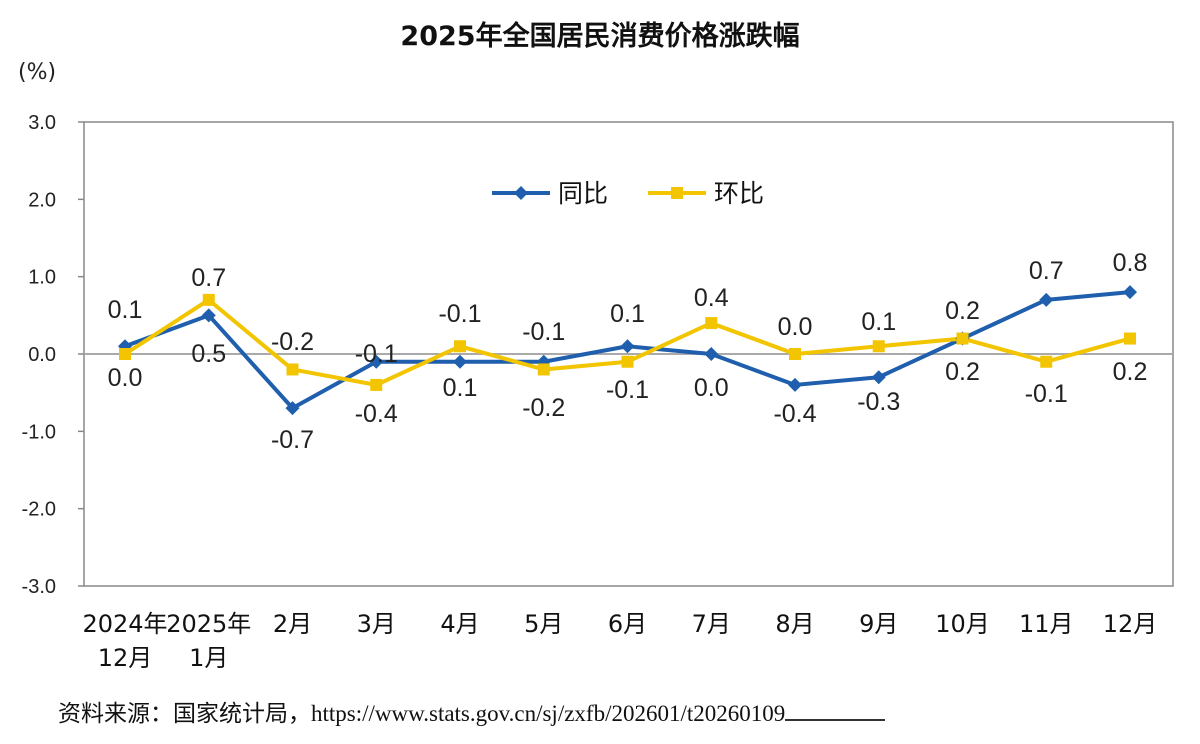 This screenshot has height=744, width=1200. Describe the element at coordinates (42, 123) in the screenshot. I see `y-tick-label: 3.0` at that location.